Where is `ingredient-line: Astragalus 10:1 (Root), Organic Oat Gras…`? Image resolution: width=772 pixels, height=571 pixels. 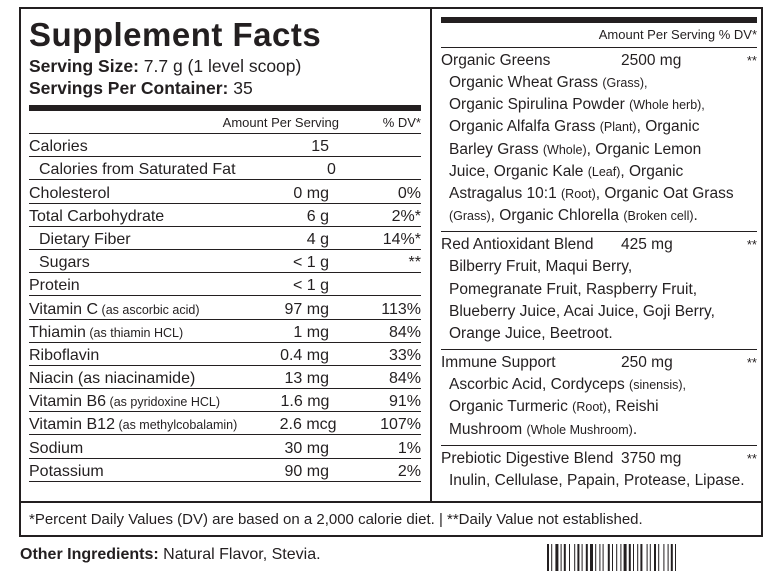 ingredient-line: Astragalus 10:1 (Root), Organic Oat Gras… is located at coordinates (603, 194).